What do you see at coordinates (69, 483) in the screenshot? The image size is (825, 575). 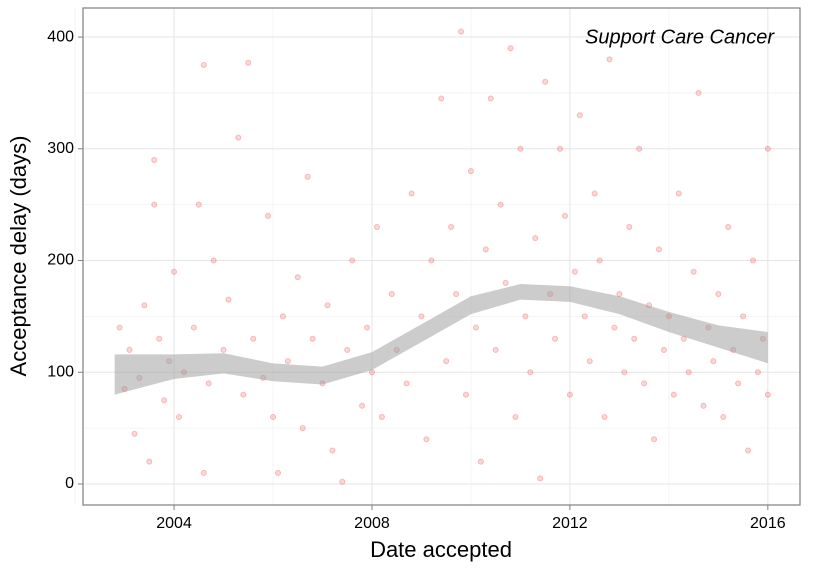 I see `y-tick-label: 0` at bounding box center [69, 483].